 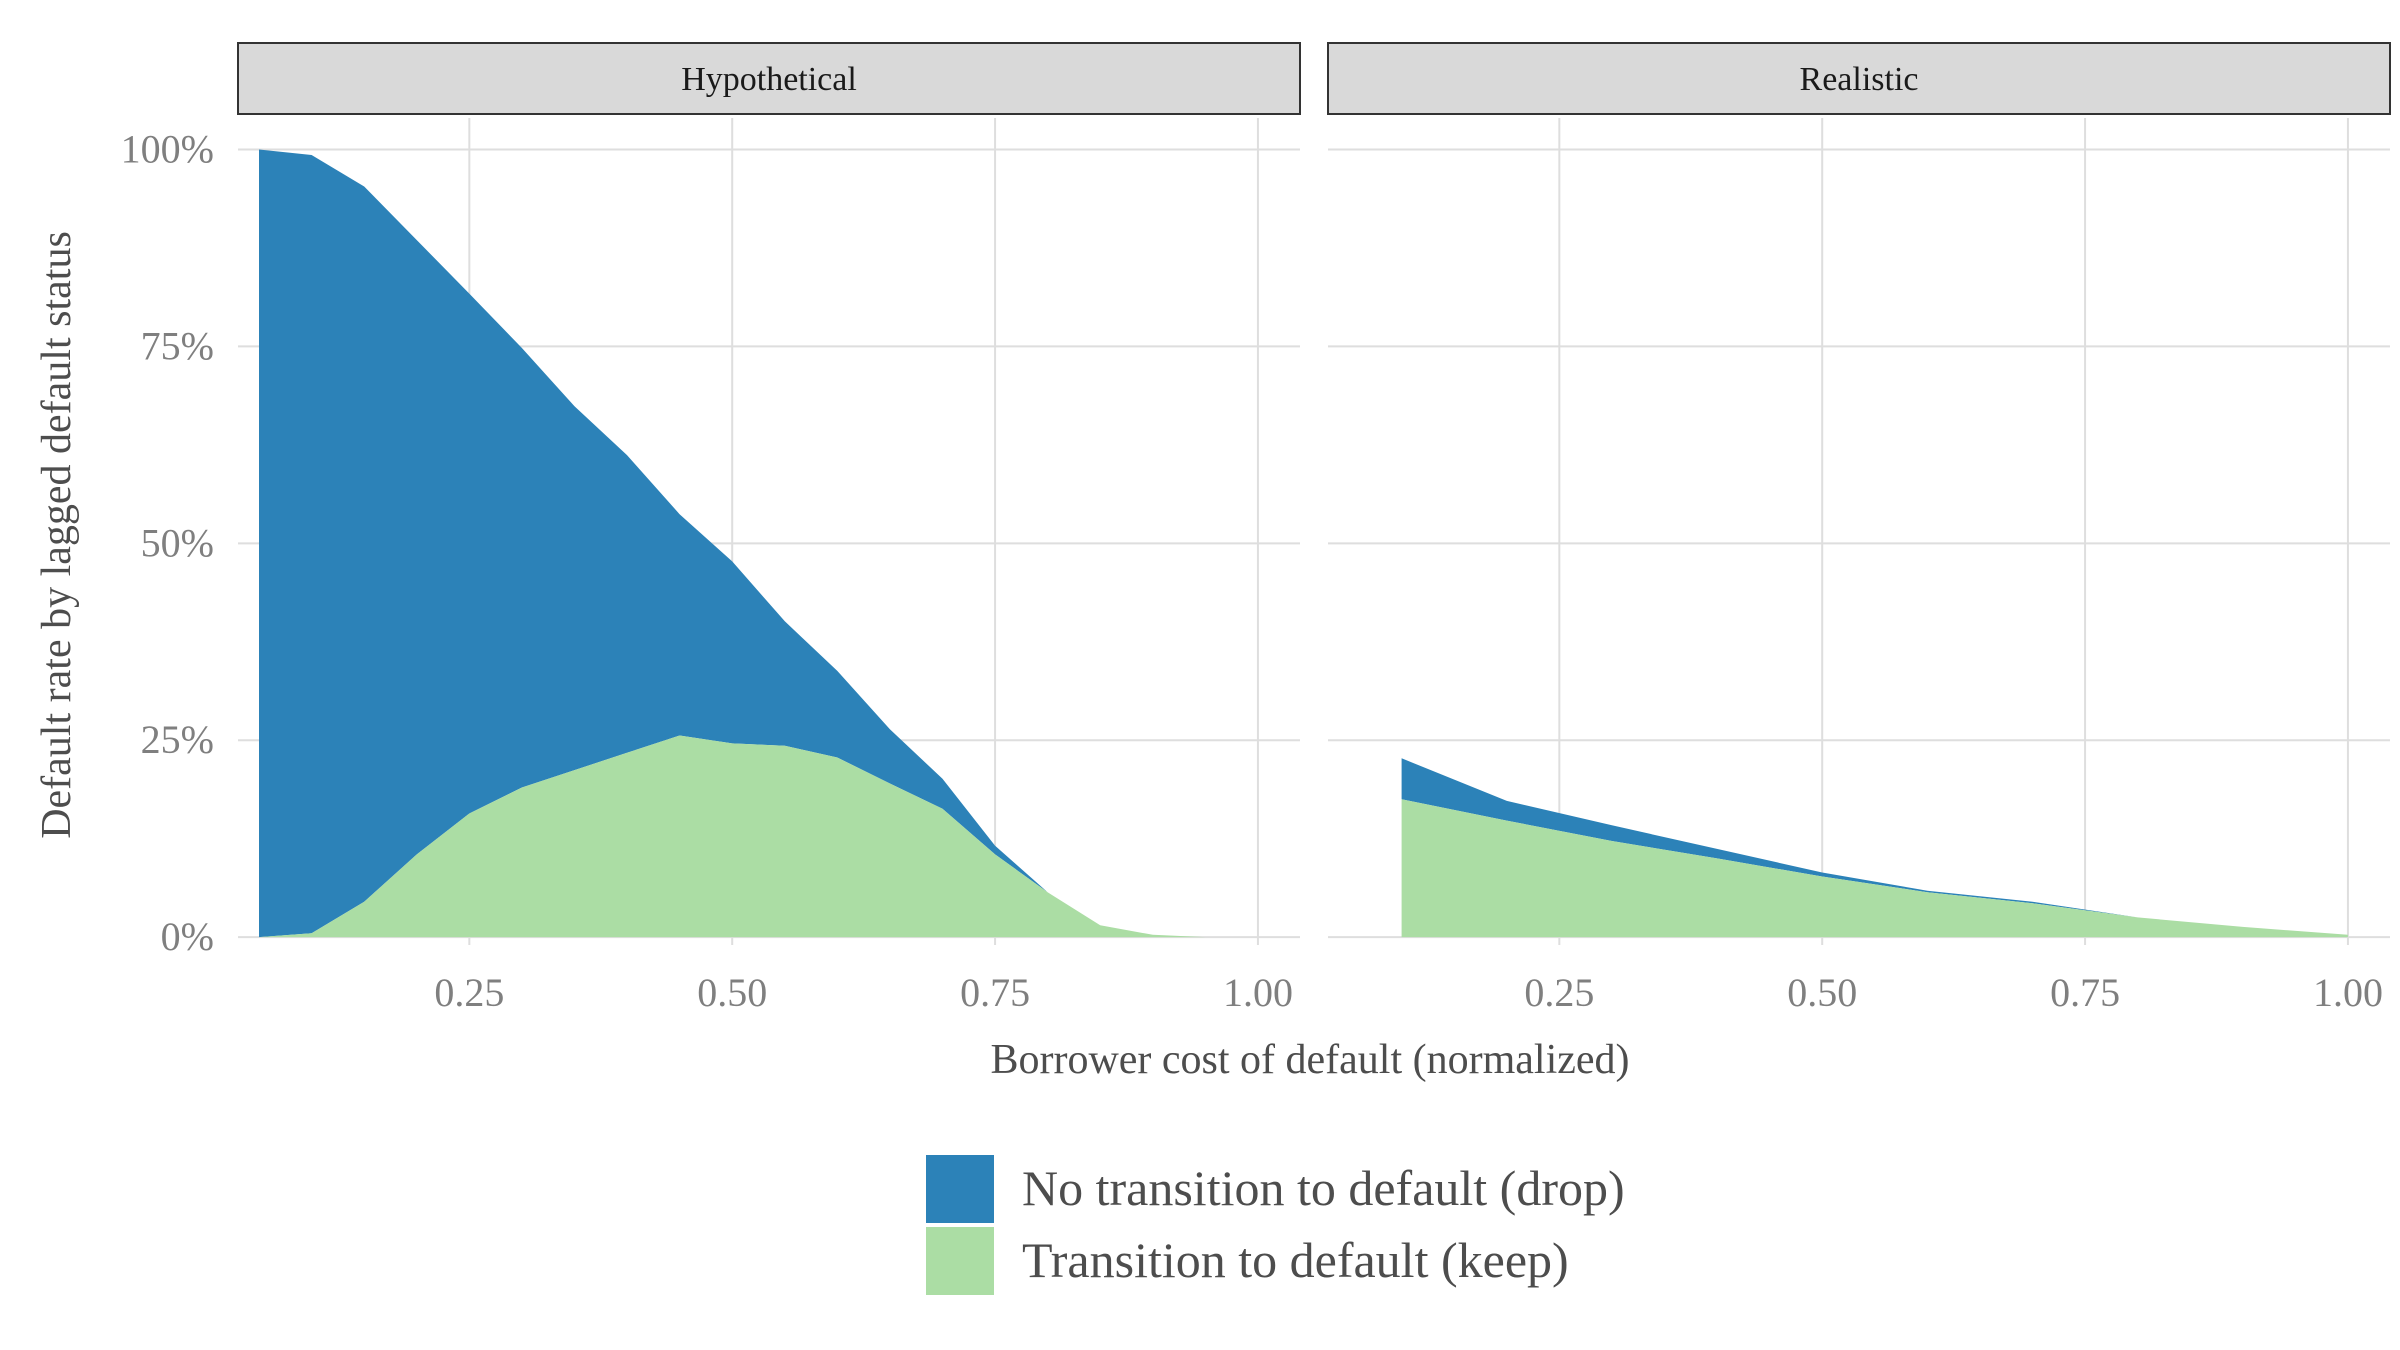 I want to click on x-axis-title: Borrower cost of default (normalized), so click(x=1309, y=1060).